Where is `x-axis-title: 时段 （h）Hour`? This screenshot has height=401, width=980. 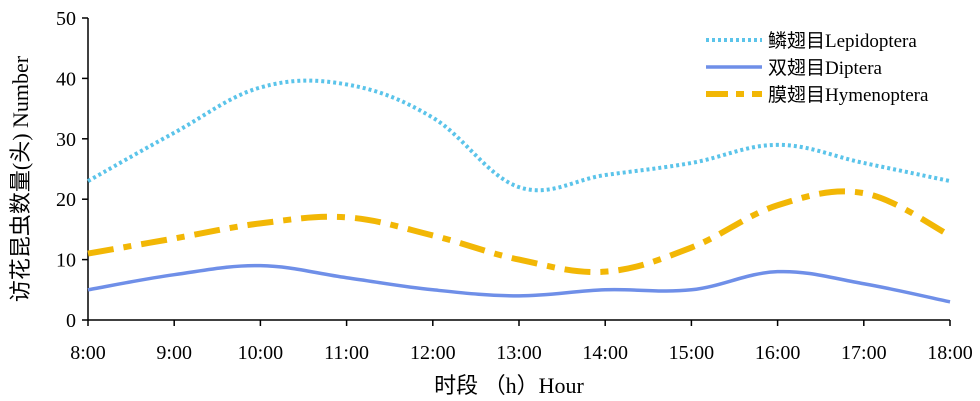 x-axis-title: 时段 （h）Hour is located at coordinates (509, 385).